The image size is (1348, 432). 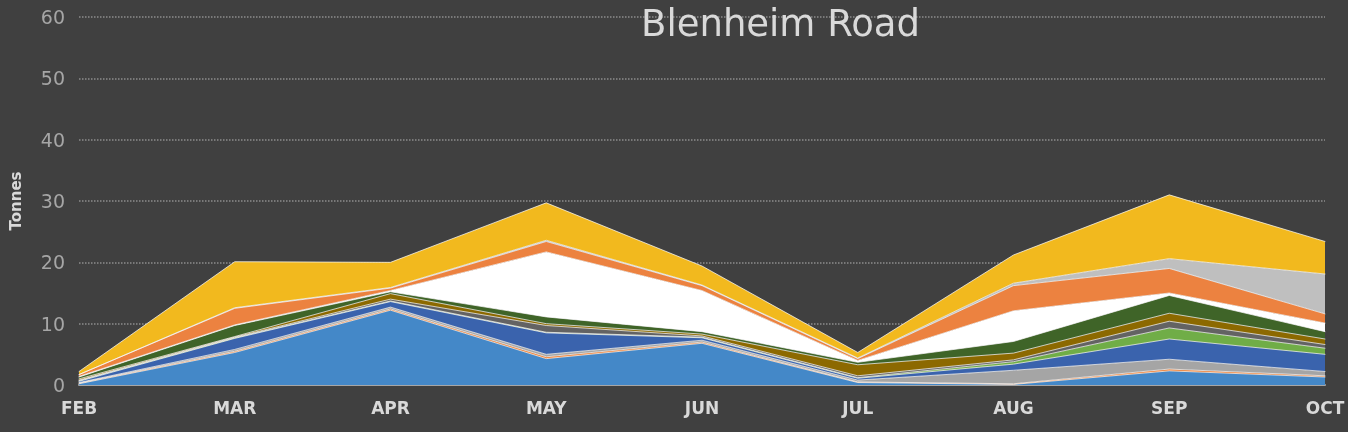 What do you see at coordinates (79, 407) in the screenshot?
I see `x-tick-label: FEB` at bounding box center [79, 407].